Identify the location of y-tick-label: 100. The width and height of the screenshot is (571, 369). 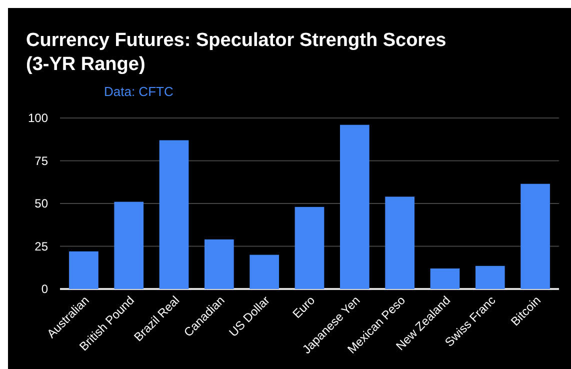
(38, 118).